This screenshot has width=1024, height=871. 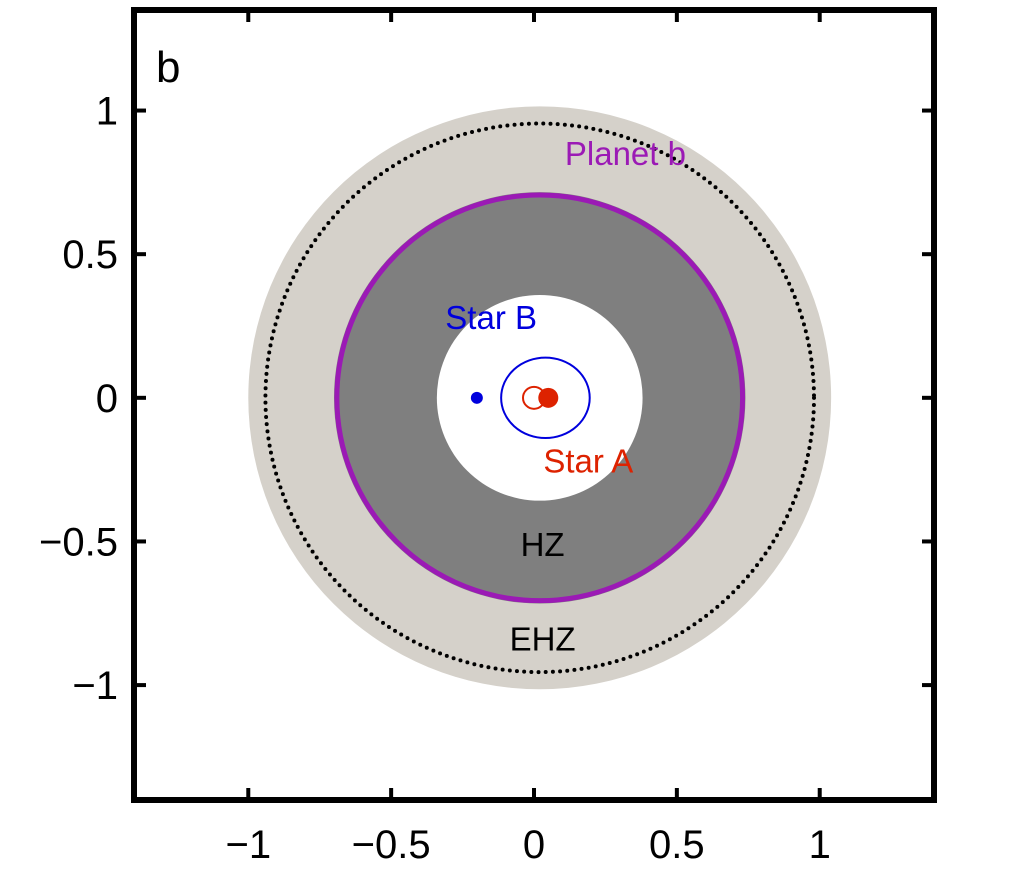 I want to click on x-tick-label: 0, so click(x=534, y=844).